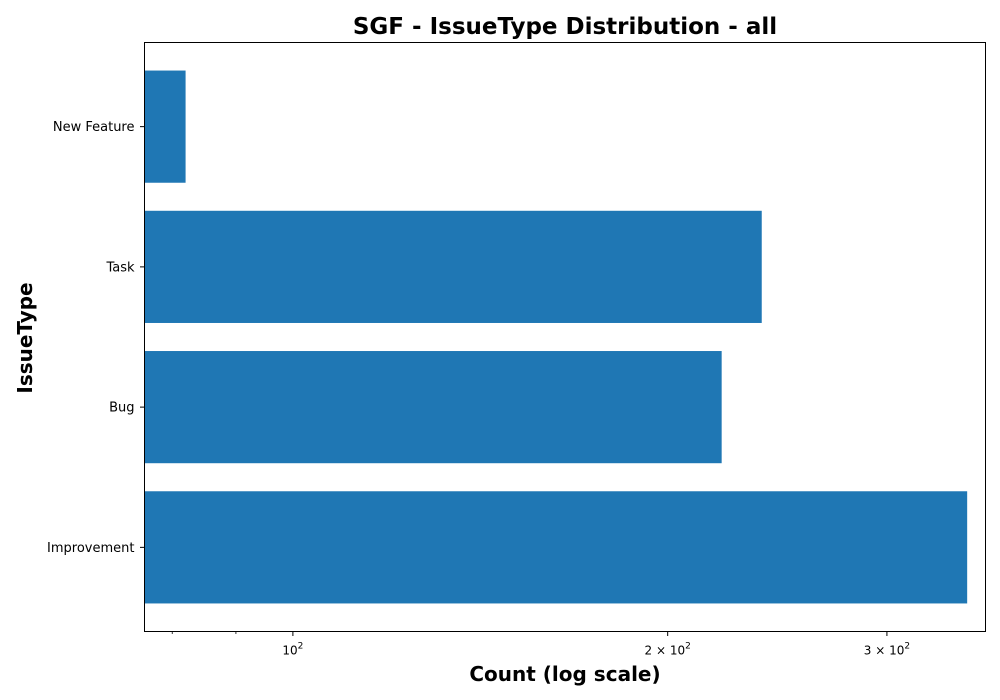 The width and height of the screenshot is (1000, 700). Describe the element at coordinates (90, 548) in the screenshot. I see `y-tick-label: Improvement` at that location.